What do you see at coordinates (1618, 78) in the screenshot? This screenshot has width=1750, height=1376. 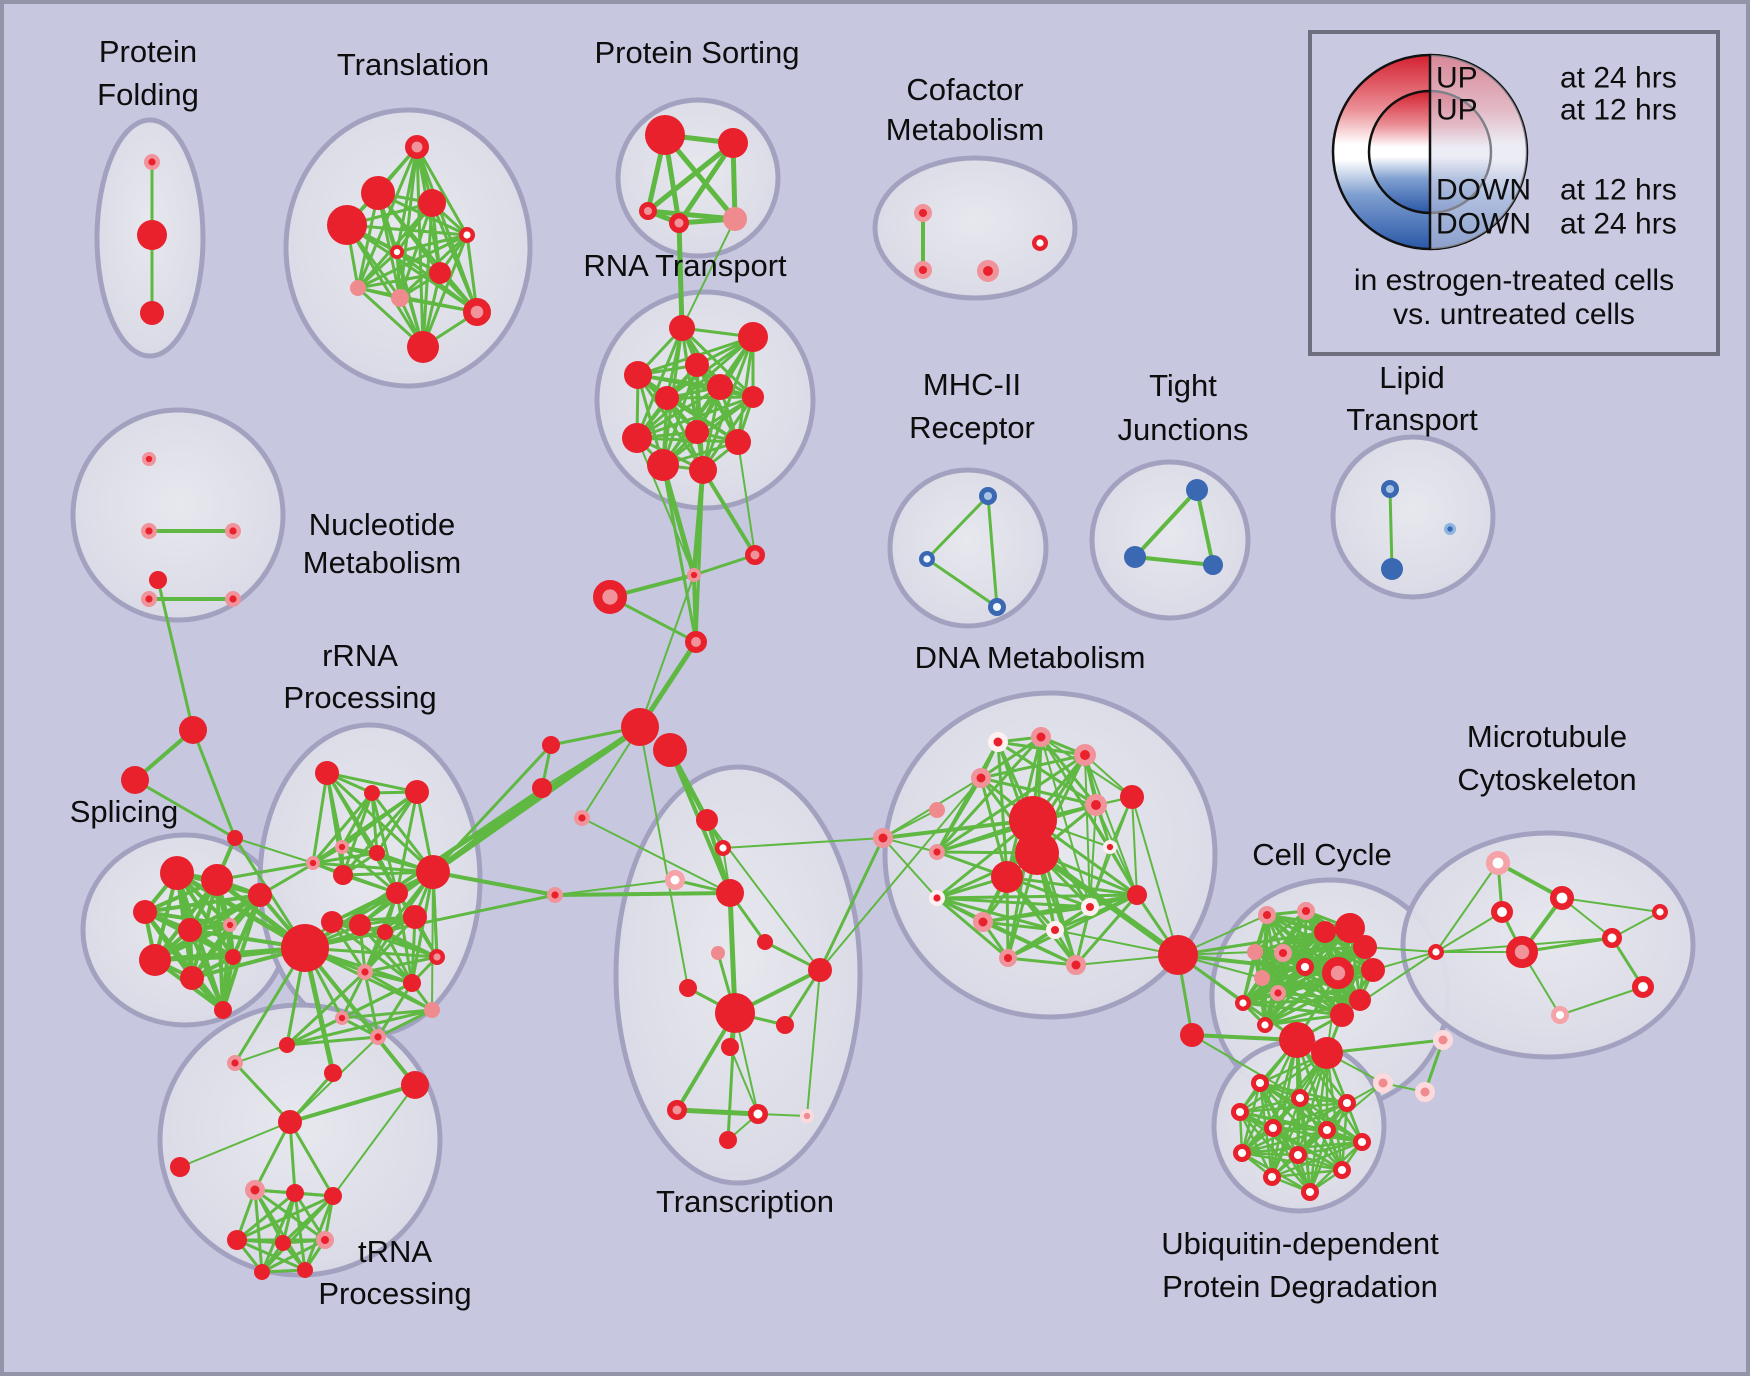 I see `legend-time-0: at 24 hrs` at bounding box center [1618, 78].